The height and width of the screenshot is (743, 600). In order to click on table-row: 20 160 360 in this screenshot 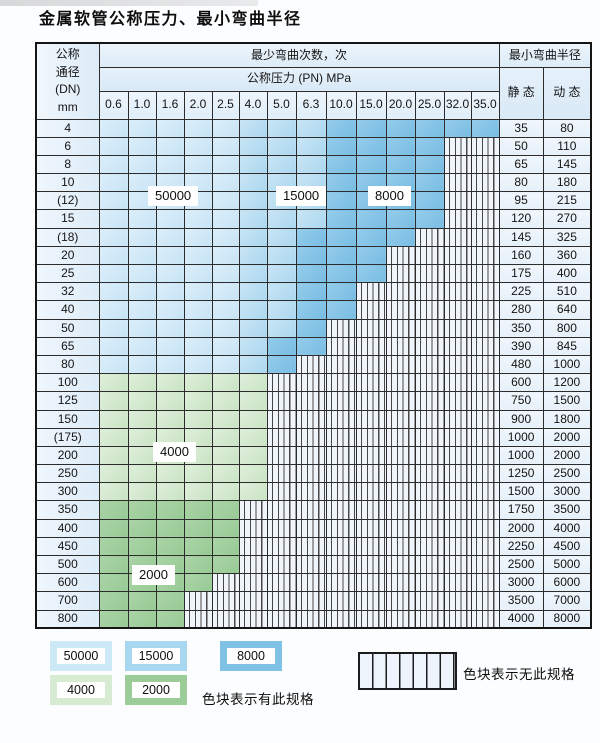, I will do `click(313, 255)`.